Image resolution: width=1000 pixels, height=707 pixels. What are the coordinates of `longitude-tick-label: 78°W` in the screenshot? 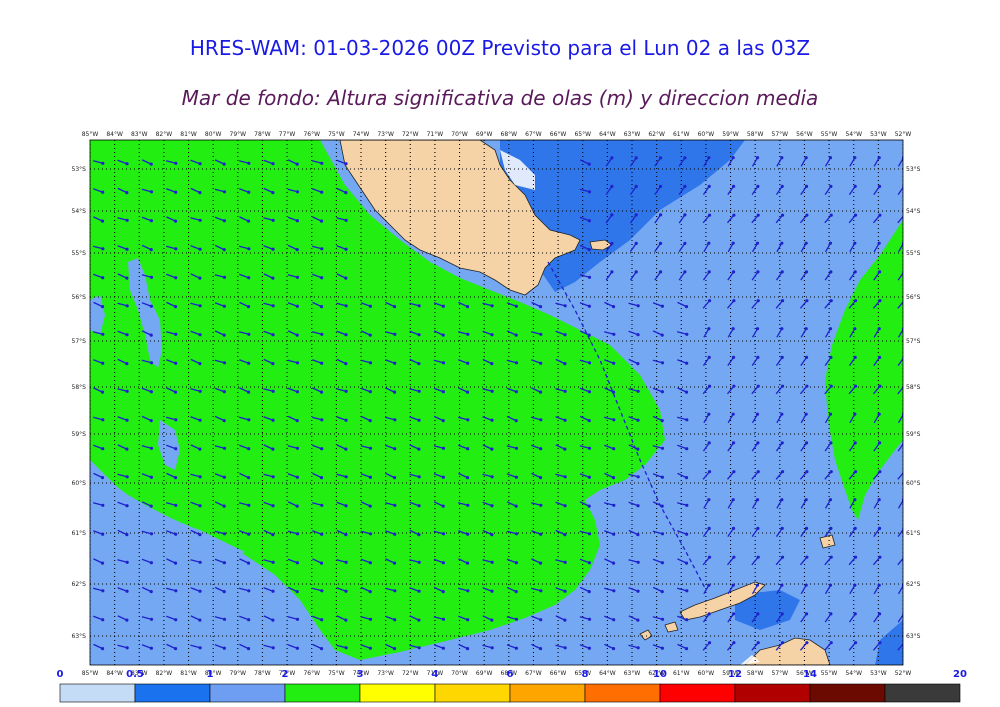 It's located at (262, 673).